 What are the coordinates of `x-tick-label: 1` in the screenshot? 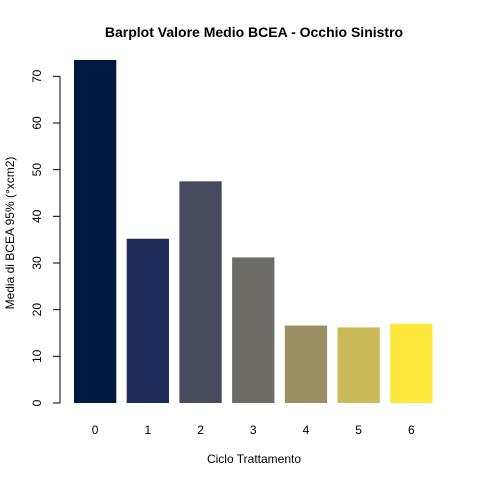 It's located at (148, 430).